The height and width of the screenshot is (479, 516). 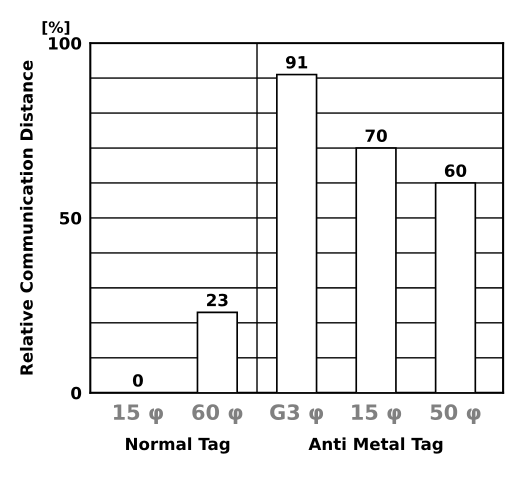 I want to click on data-label: 0, so click(x=137, y=380).